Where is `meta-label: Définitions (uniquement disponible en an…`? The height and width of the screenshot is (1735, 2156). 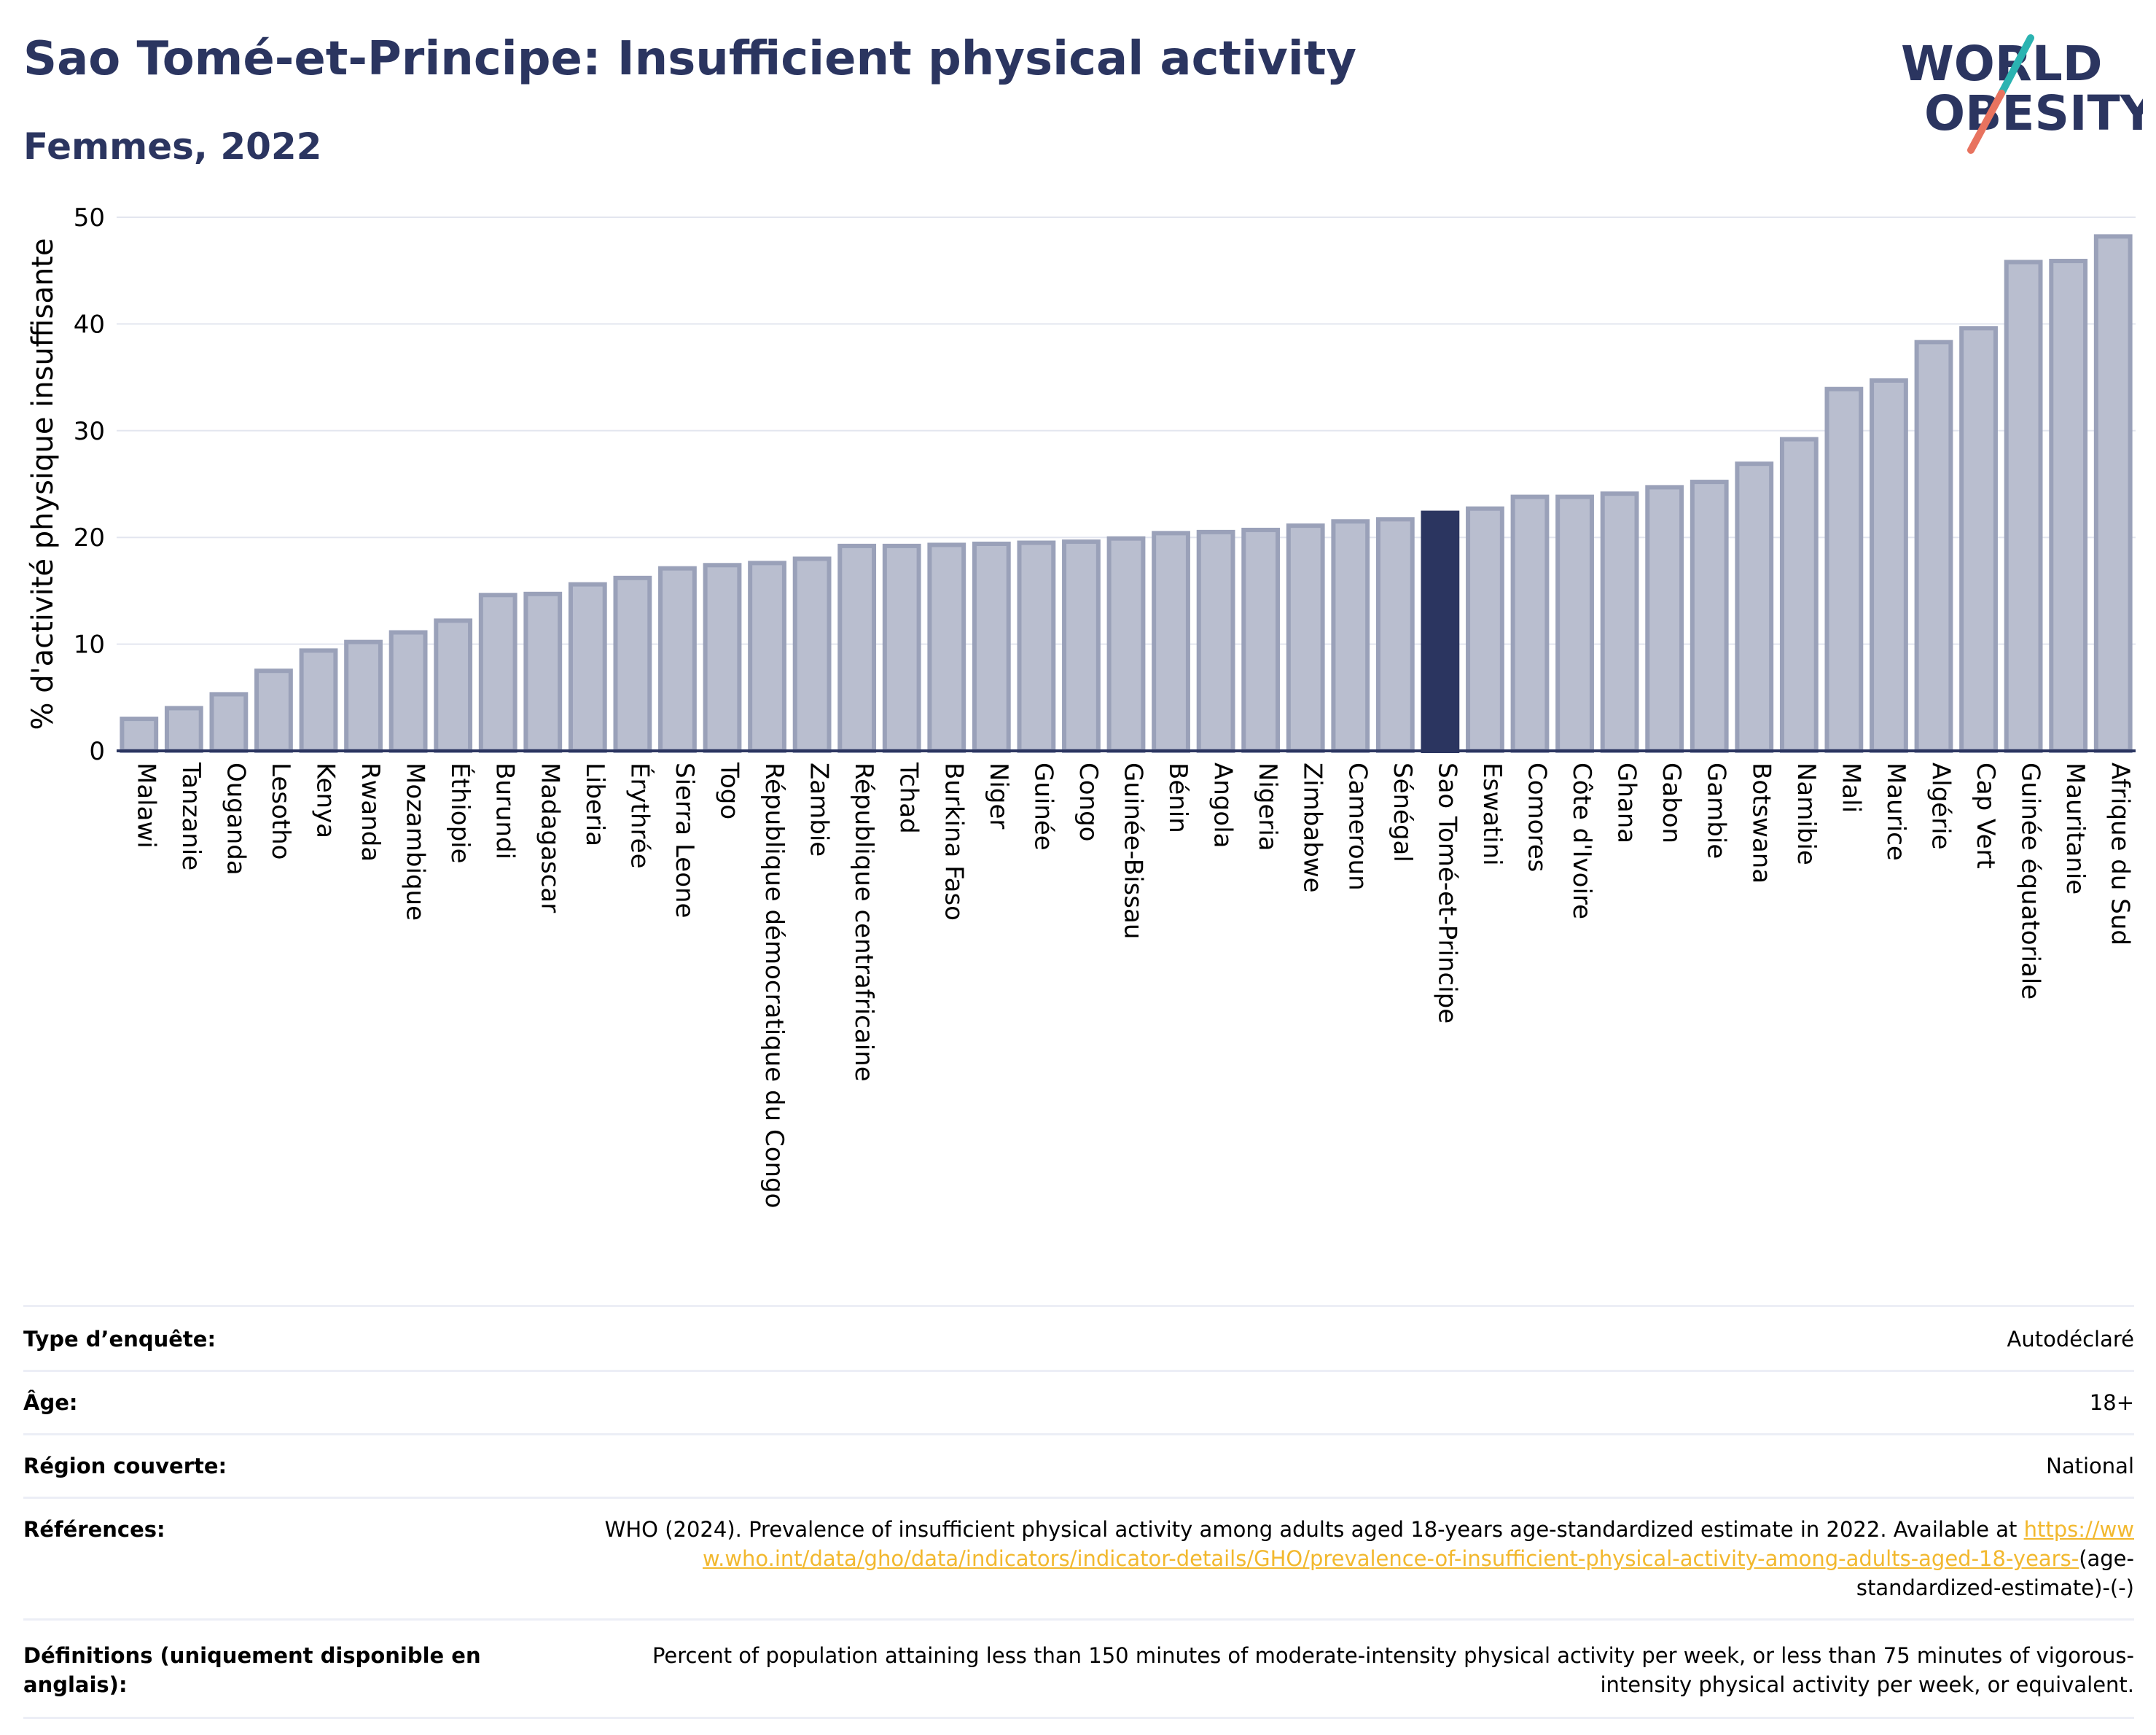
meta-label: Définitions (uniquement disponible en an… is located at coordinates (252, 1670).